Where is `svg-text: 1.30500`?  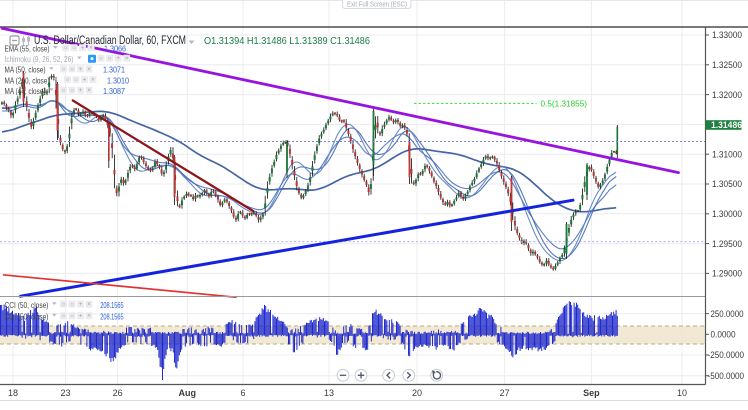 svg-text: 1.30500 is located at coordinates (727, 184).